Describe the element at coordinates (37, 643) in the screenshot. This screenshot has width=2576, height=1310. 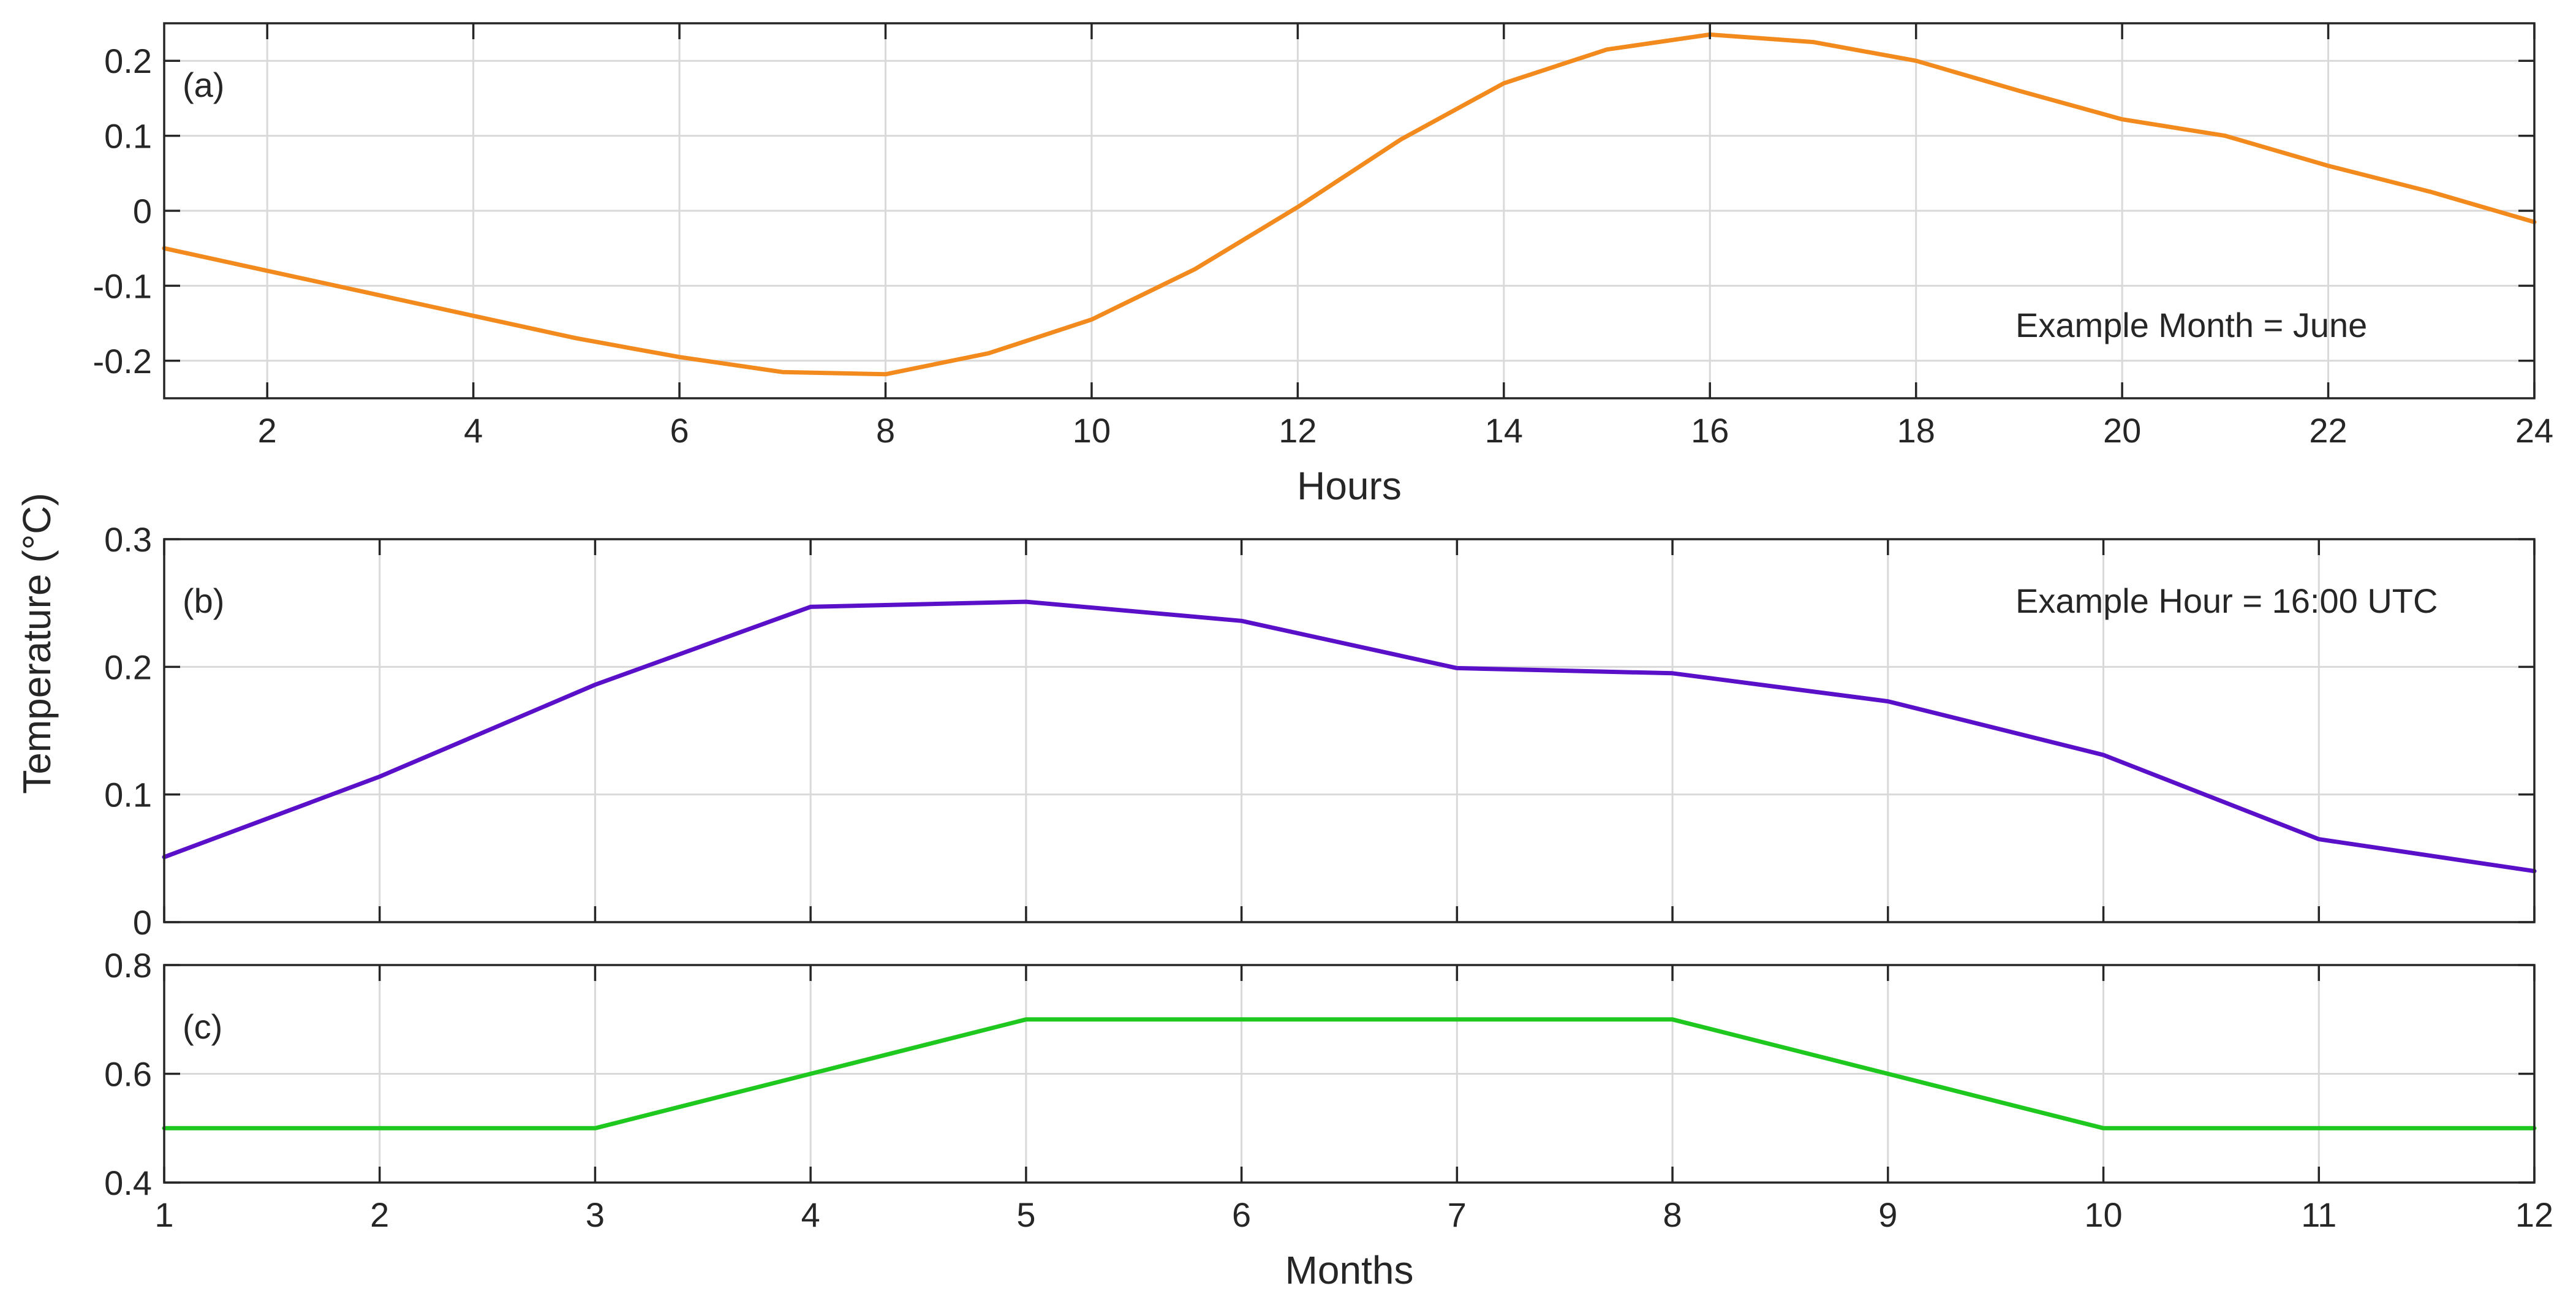
I see `shared-y-axis-title: Temperature (°C)` at that location.